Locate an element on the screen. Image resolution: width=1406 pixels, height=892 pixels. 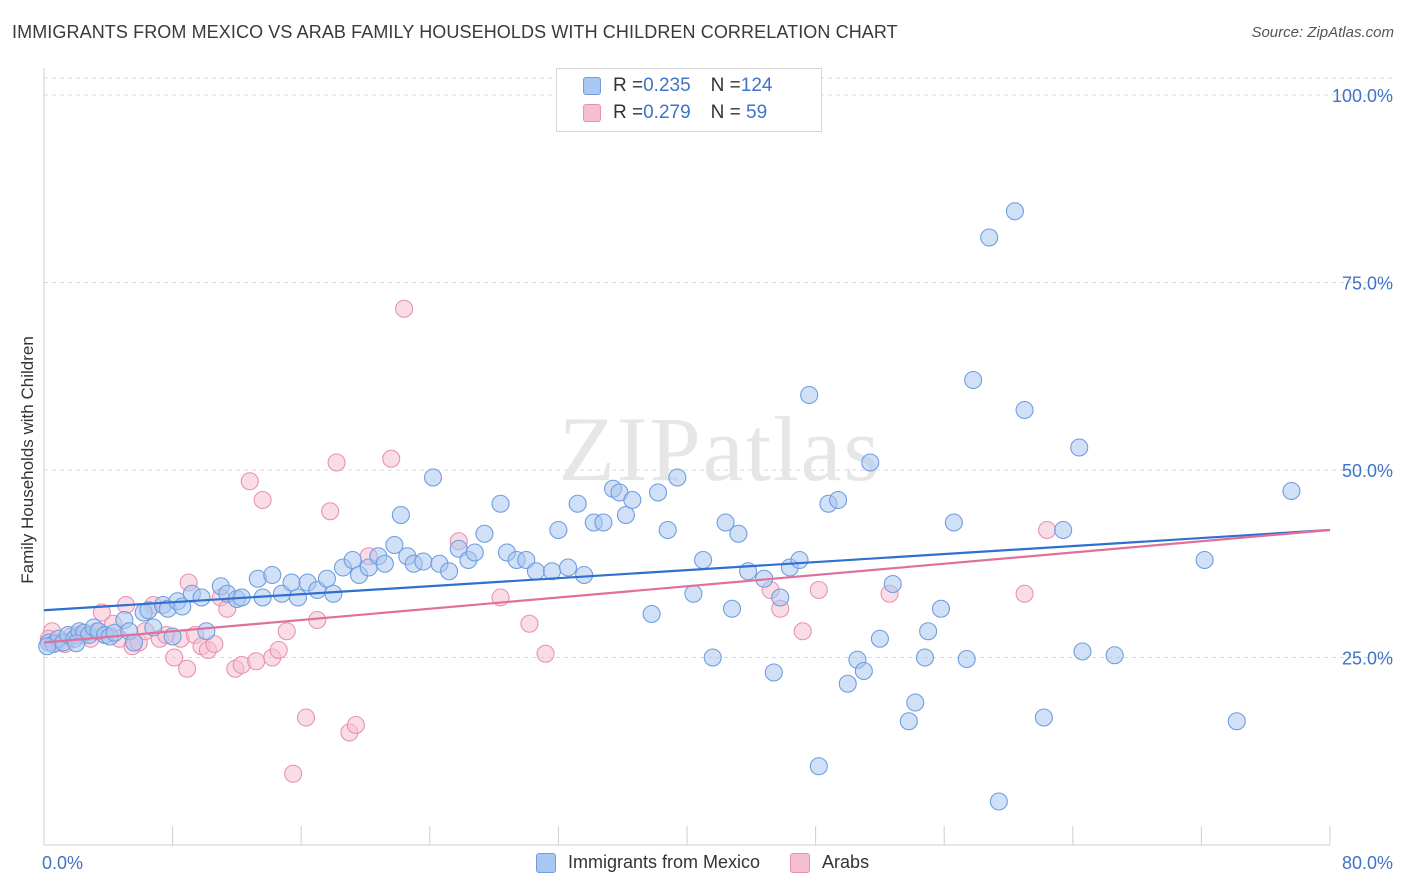
legend-r-label: R = is located at coordinates (628, 85).